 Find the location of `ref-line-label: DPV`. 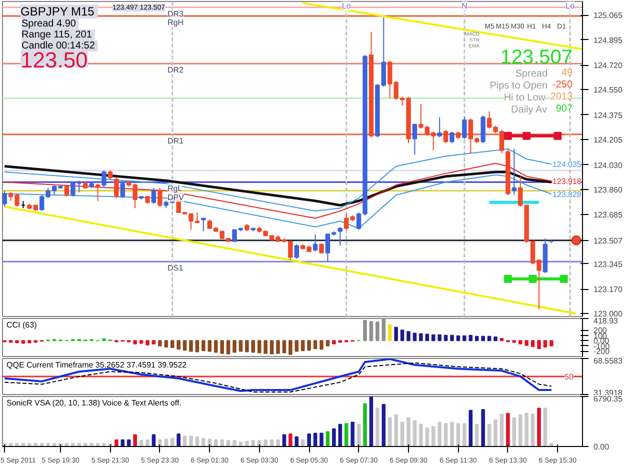

ref-line-label: DPV is located at coordinates (176, 197).